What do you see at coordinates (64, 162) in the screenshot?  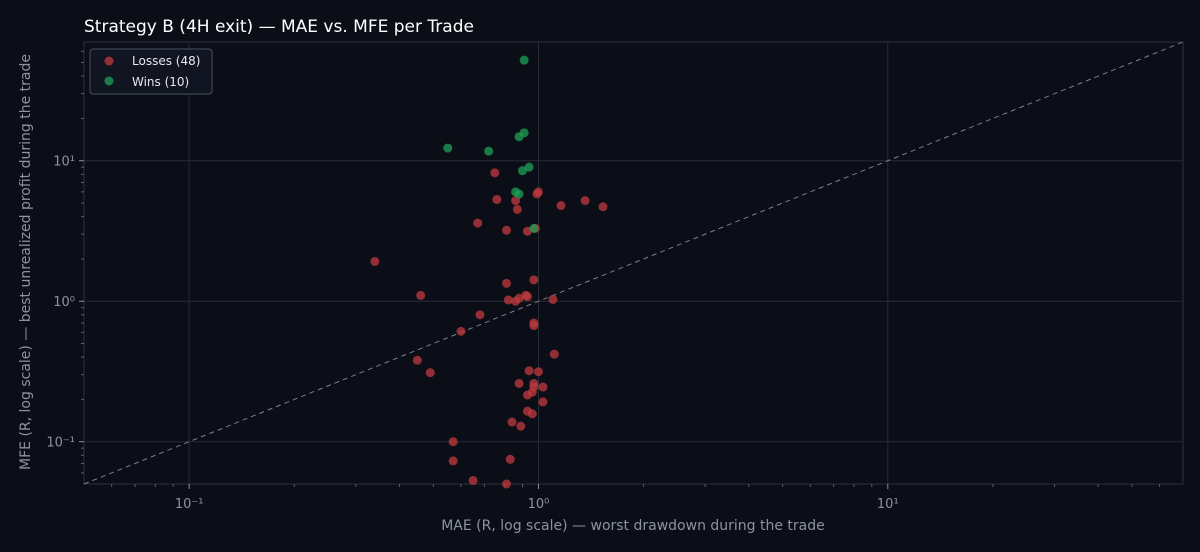 I see `y-tick-label: 10¹` at bounding box center [64, 162].